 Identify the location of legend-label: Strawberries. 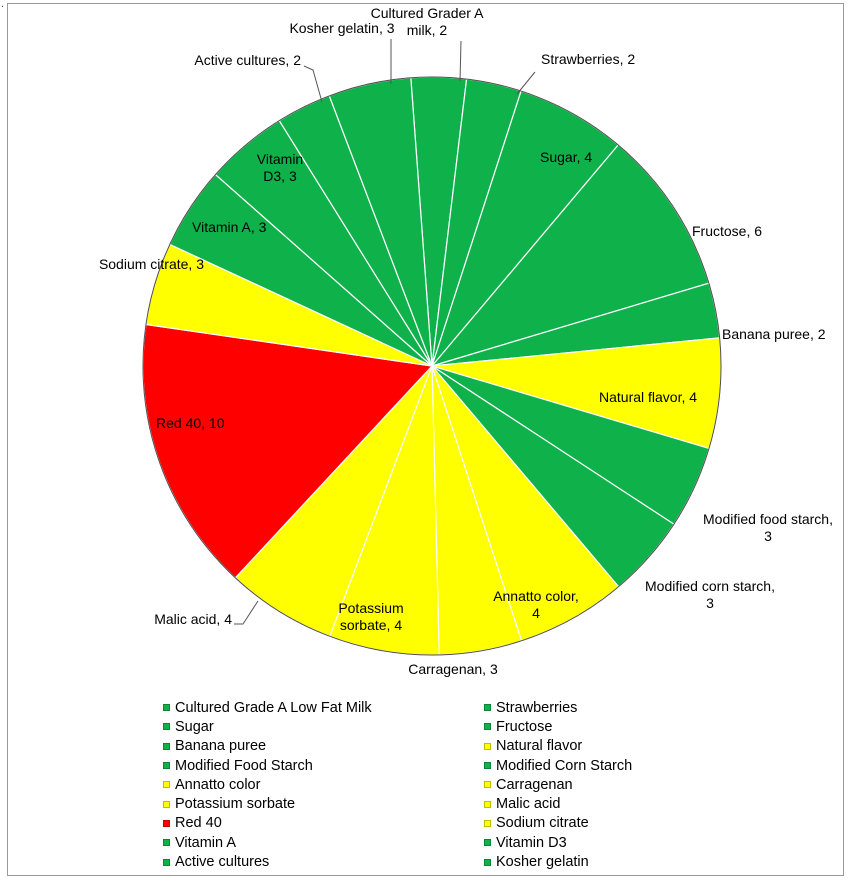
(537, 707).